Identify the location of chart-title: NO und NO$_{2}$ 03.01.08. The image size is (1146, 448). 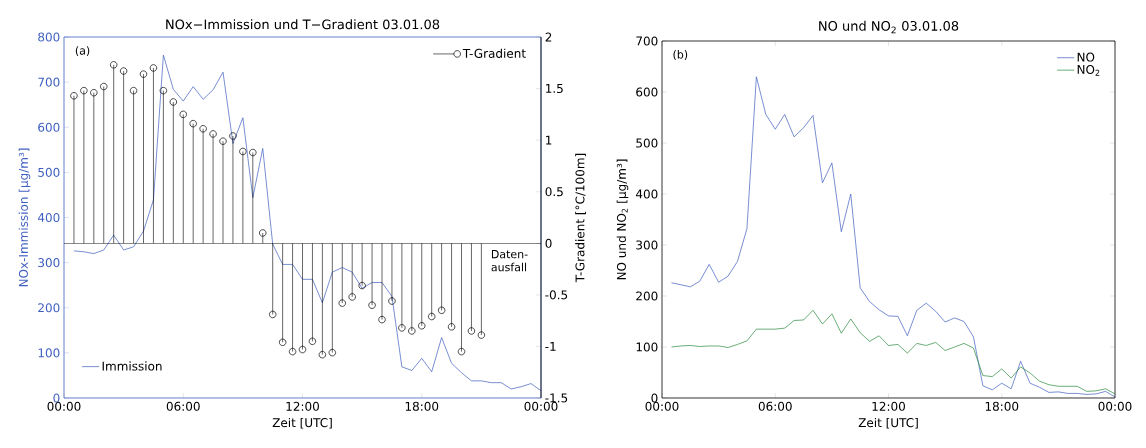
(889, 27).